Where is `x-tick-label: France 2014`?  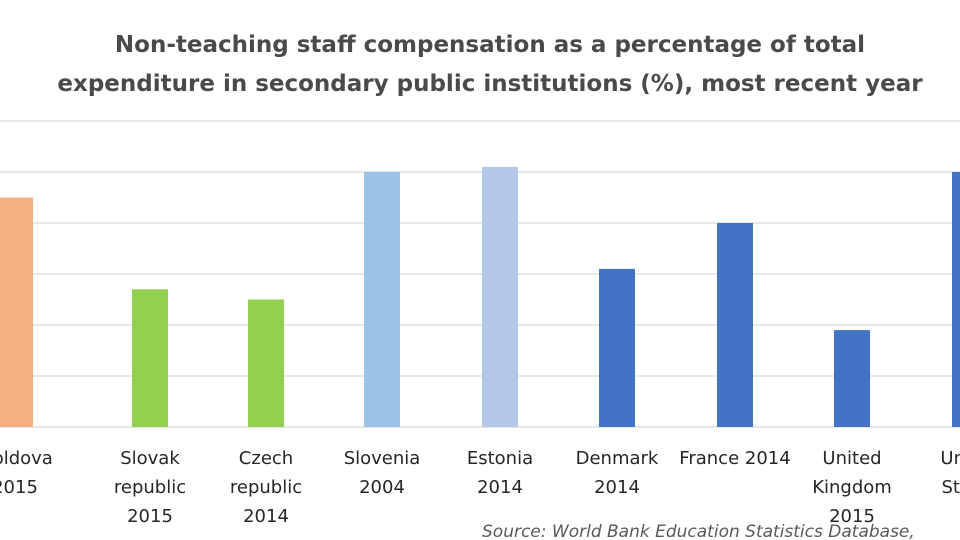
x-tick-label: France 2014 is located at coordinates (734, 458).